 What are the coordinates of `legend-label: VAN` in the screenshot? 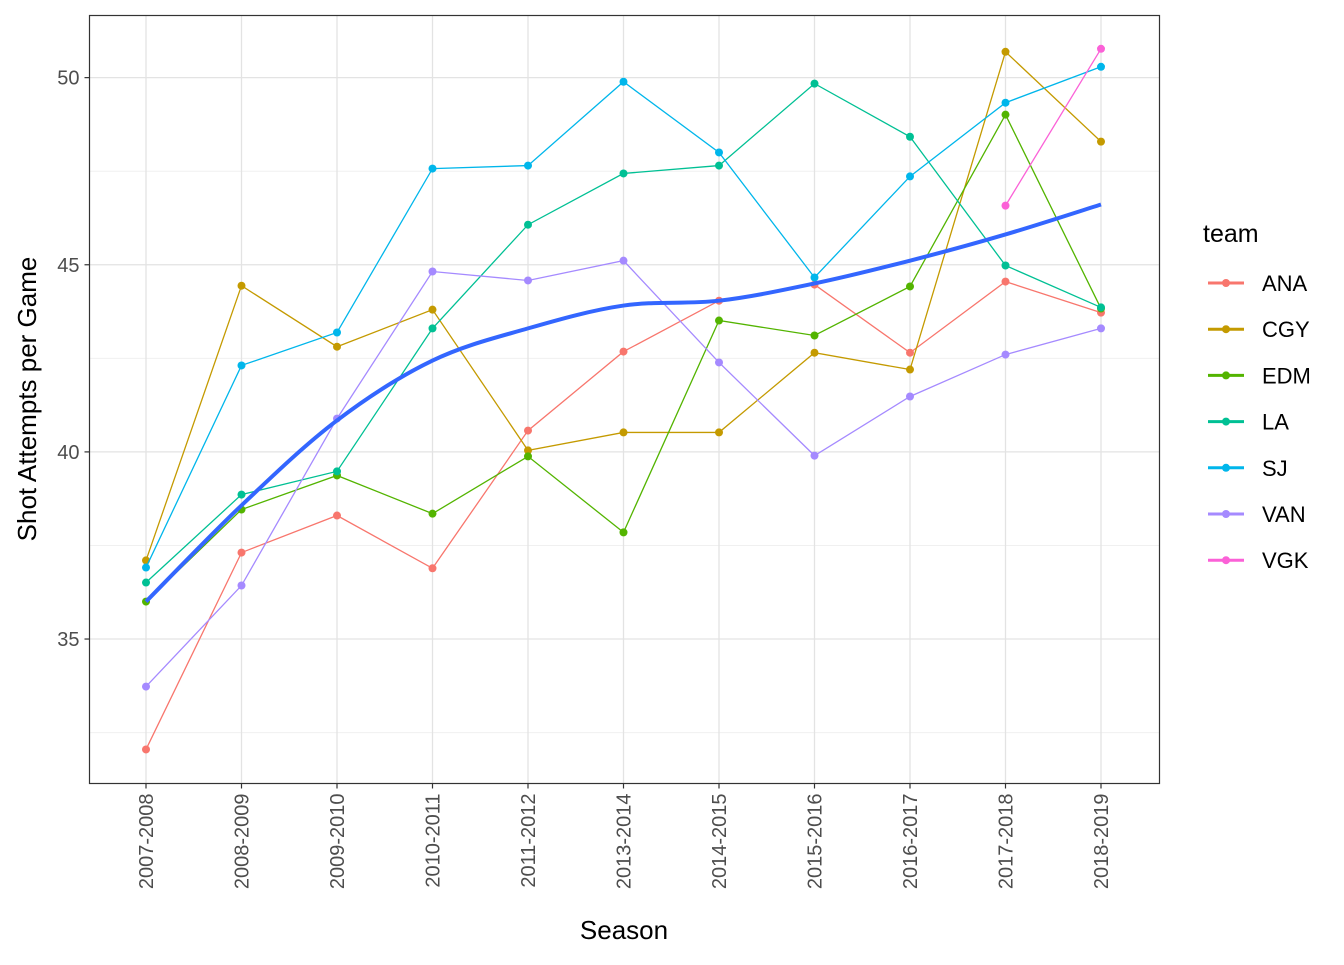 It's located at (1284, 514).